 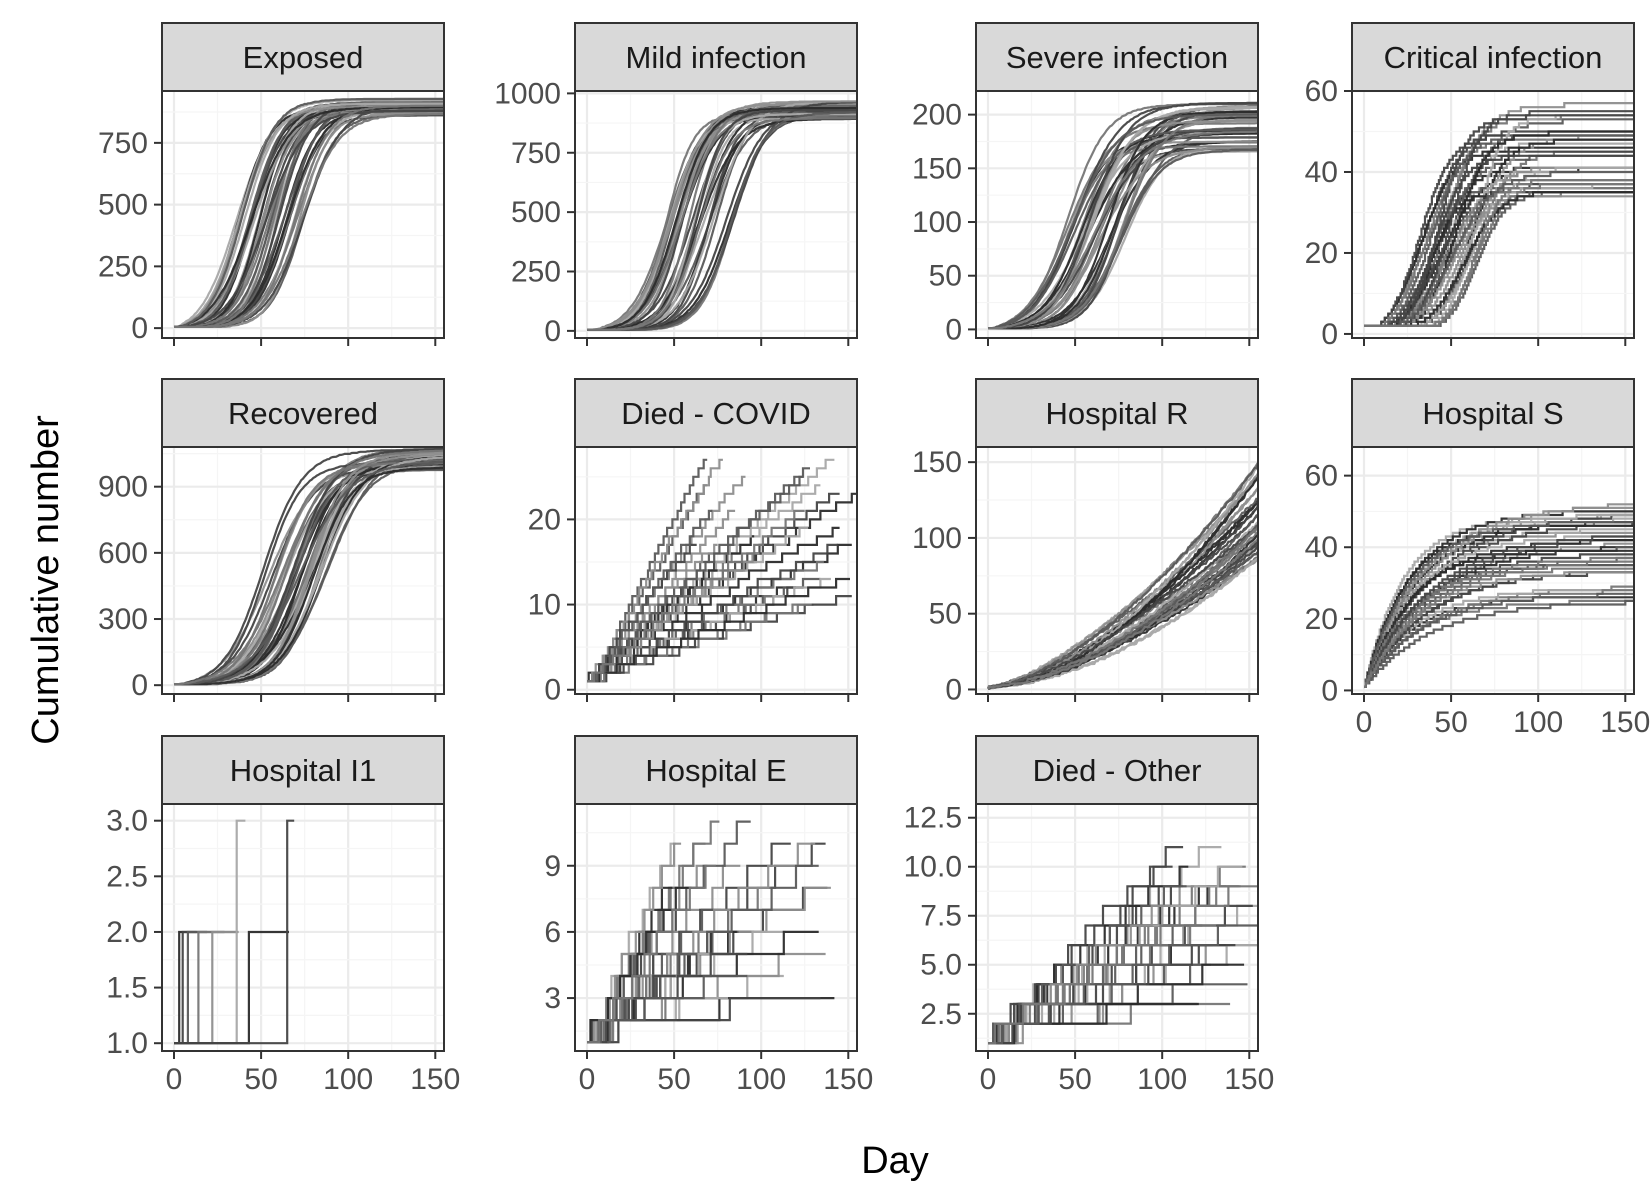 I want to click on panel-title: Exposed, so click(x=303, y=57).